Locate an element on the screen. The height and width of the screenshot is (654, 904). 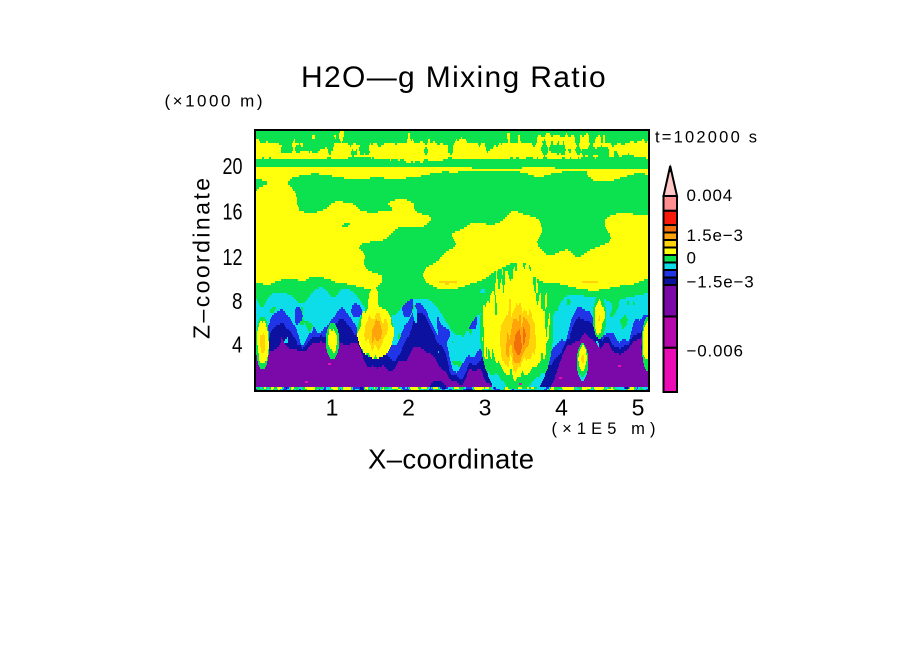
svg-text: H2O—g Mixing Ratio is located at coordinates (454, 77).